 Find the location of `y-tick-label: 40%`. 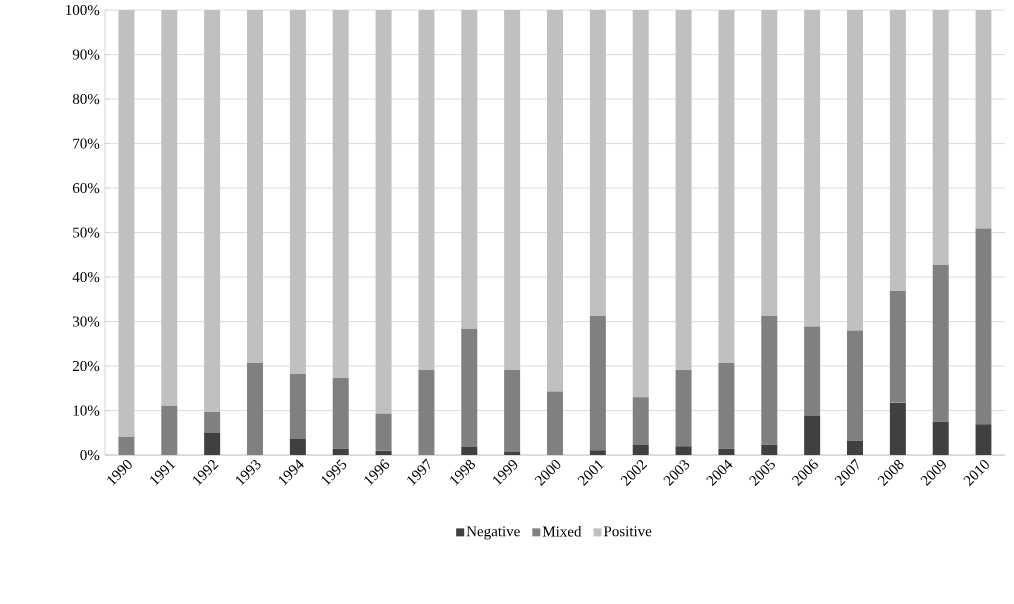

y-tick-label: 40% is located at coordinates (86, 277).